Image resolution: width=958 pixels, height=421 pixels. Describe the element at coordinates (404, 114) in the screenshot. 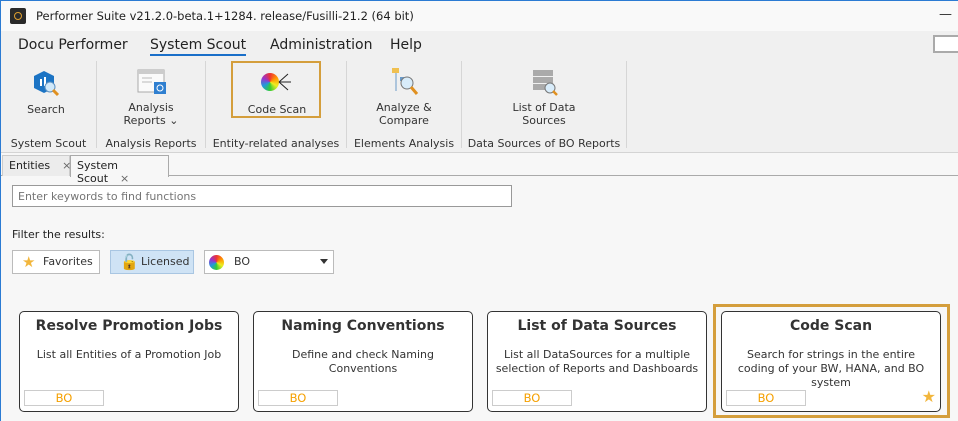

I see `analyze-compare-label: Analyze & Compare` at that location.